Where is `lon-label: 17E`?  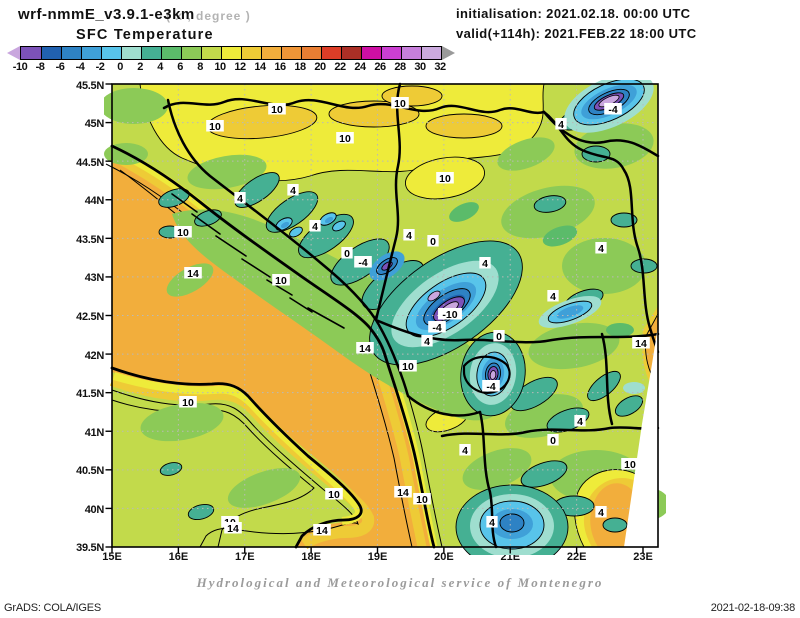 lon-label: 17E is located at coordinates (244, 557).